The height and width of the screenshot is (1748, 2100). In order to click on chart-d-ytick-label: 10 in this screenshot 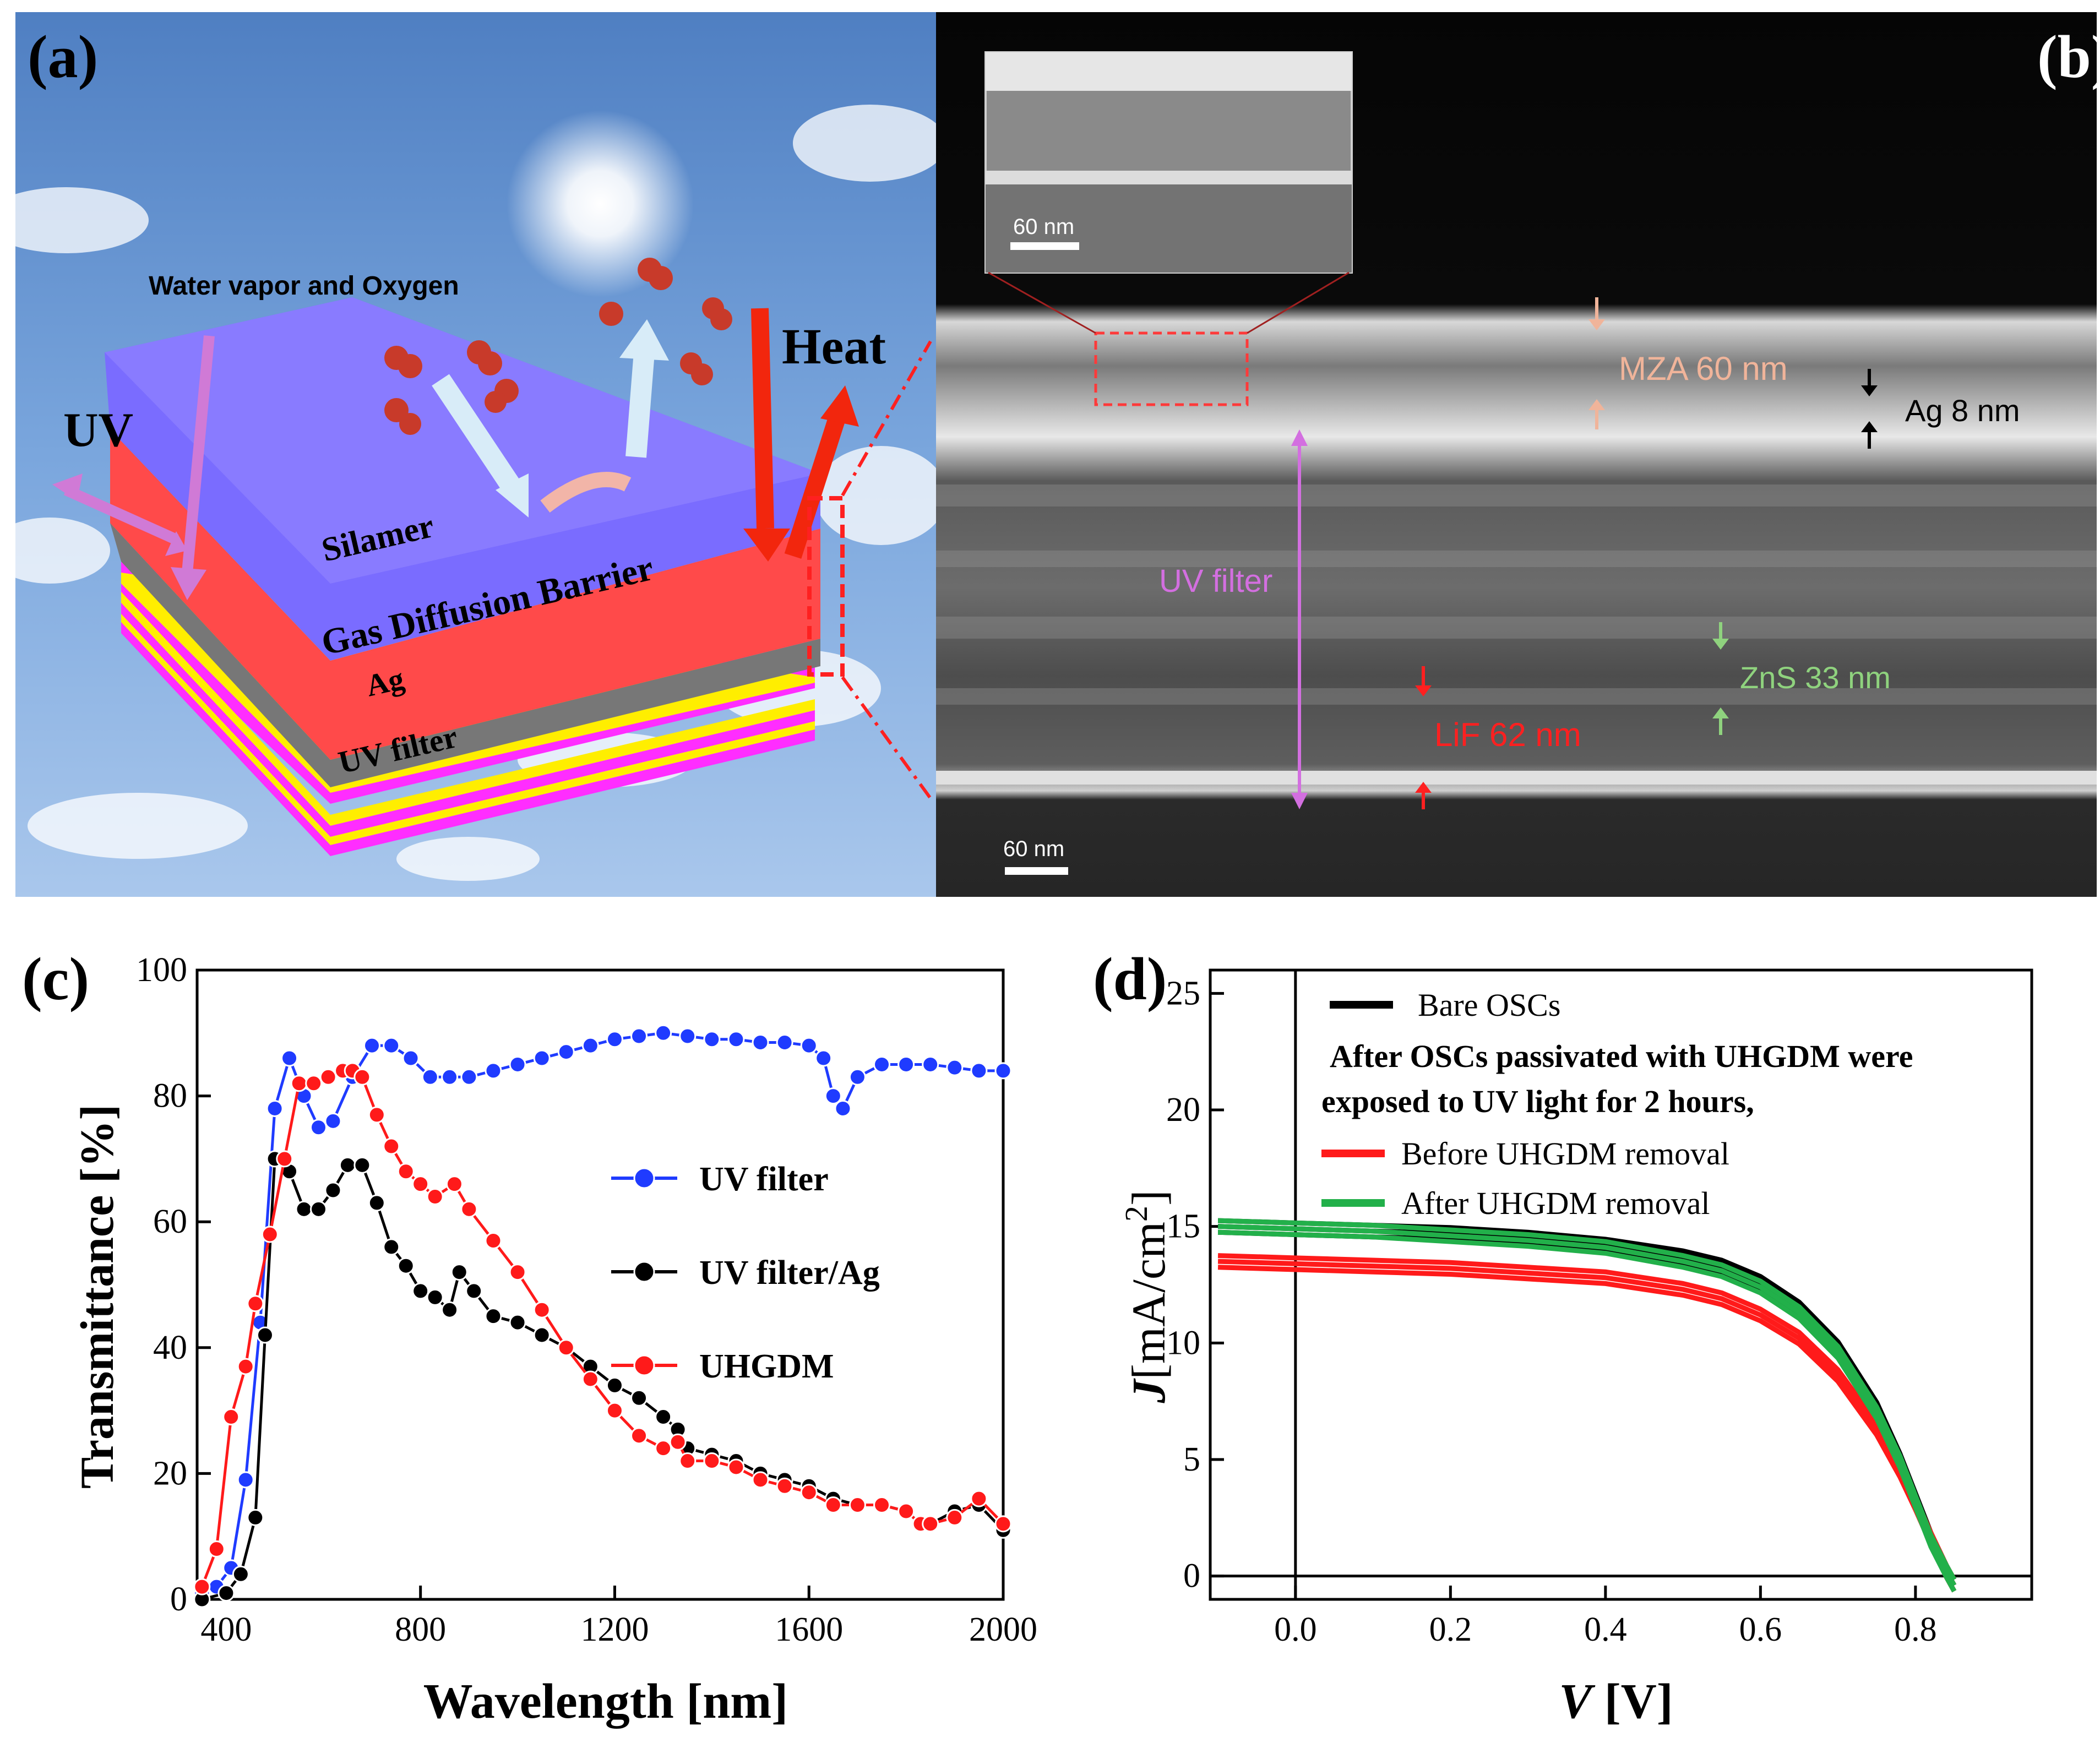, I will do `click(1183, 1343)`.